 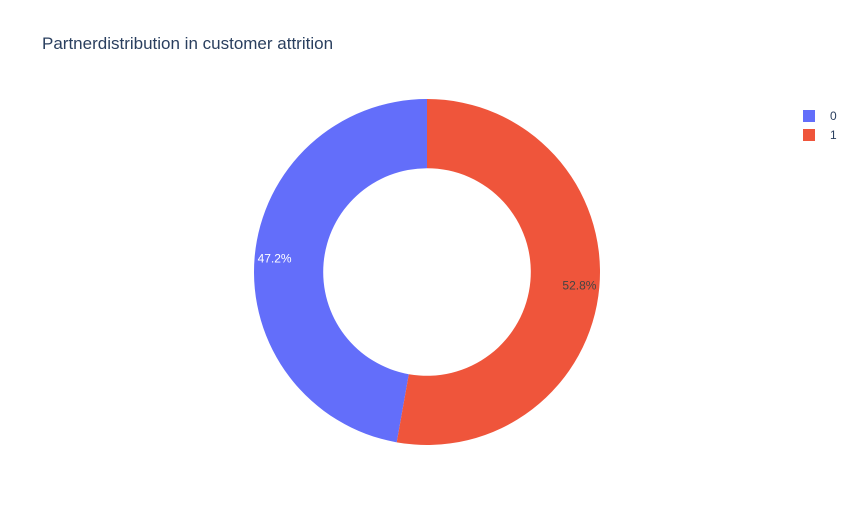 What do you see at coordinates (820, 134) in the screenshot?
I see `legend-item-1: 1` at bounding box center [820, 134].